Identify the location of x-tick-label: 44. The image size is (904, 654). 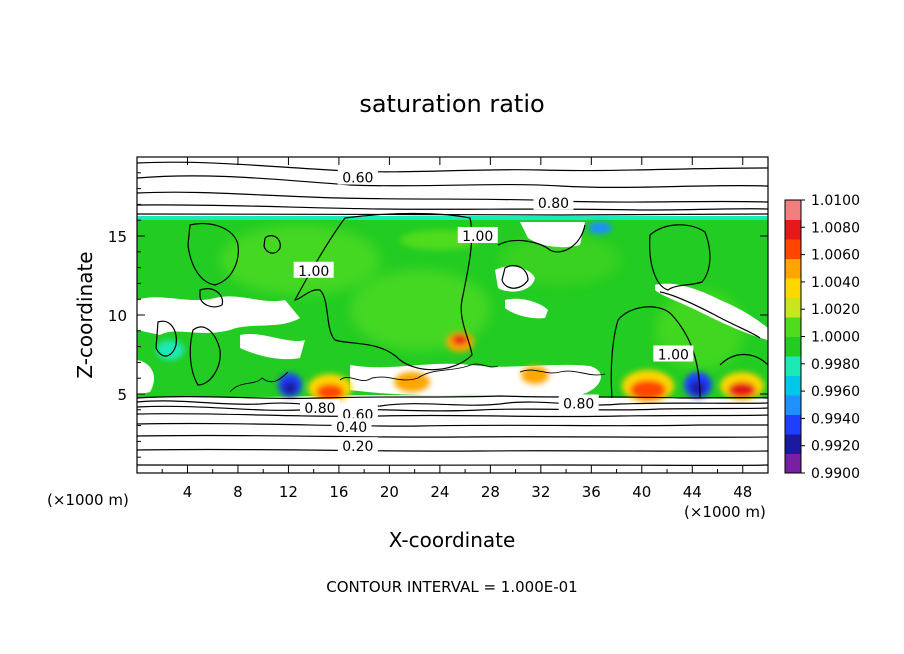
(692, 492).